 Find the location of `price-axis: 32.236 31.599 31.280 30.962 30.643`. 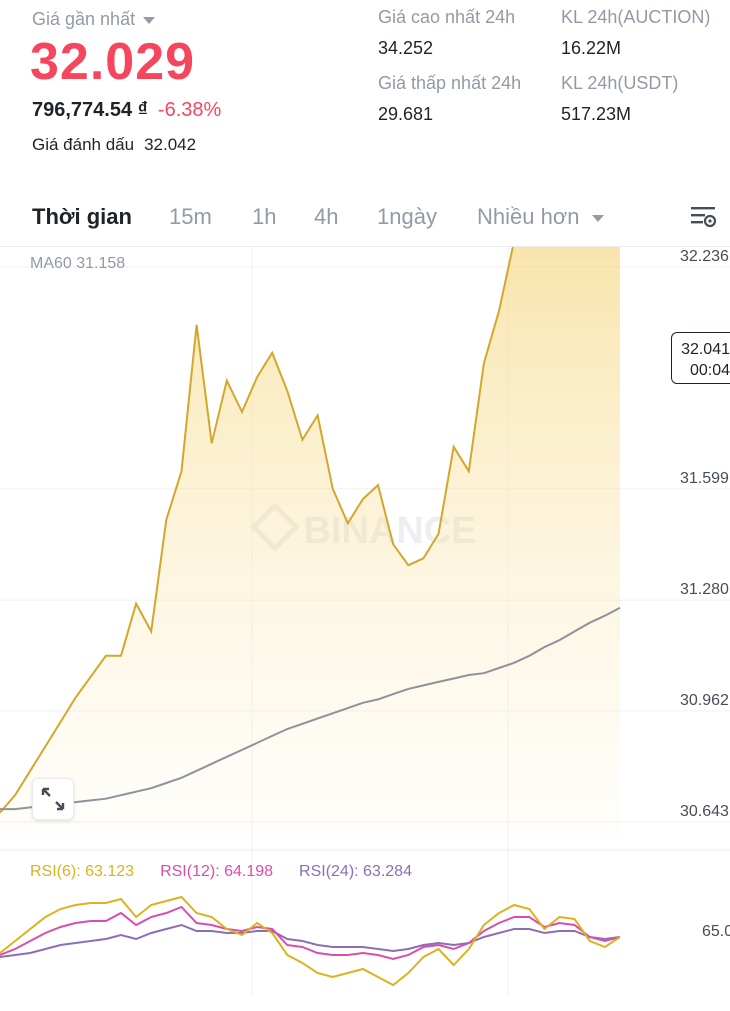

price-axis: 32.236 31.599 31.280 30.962 30.643 is located at coordinates (704, 534).